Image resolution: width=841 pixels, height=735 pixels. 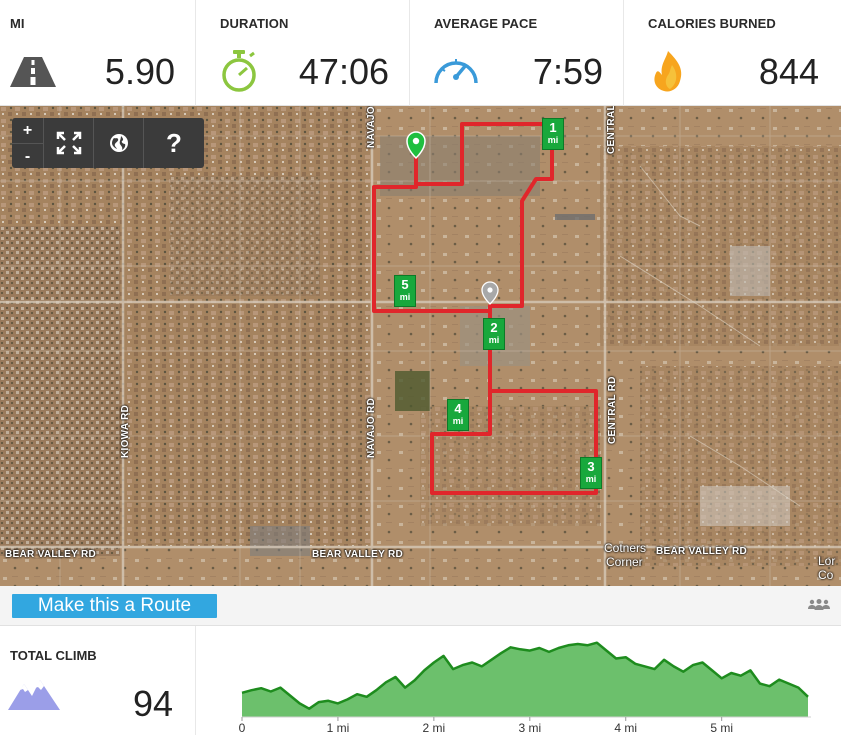 What do you see at coordinates (98, 680) in the screenshot?
I see `stat-total-climb: TOTAL CLIMB 94` at bounding box center [98, 680].